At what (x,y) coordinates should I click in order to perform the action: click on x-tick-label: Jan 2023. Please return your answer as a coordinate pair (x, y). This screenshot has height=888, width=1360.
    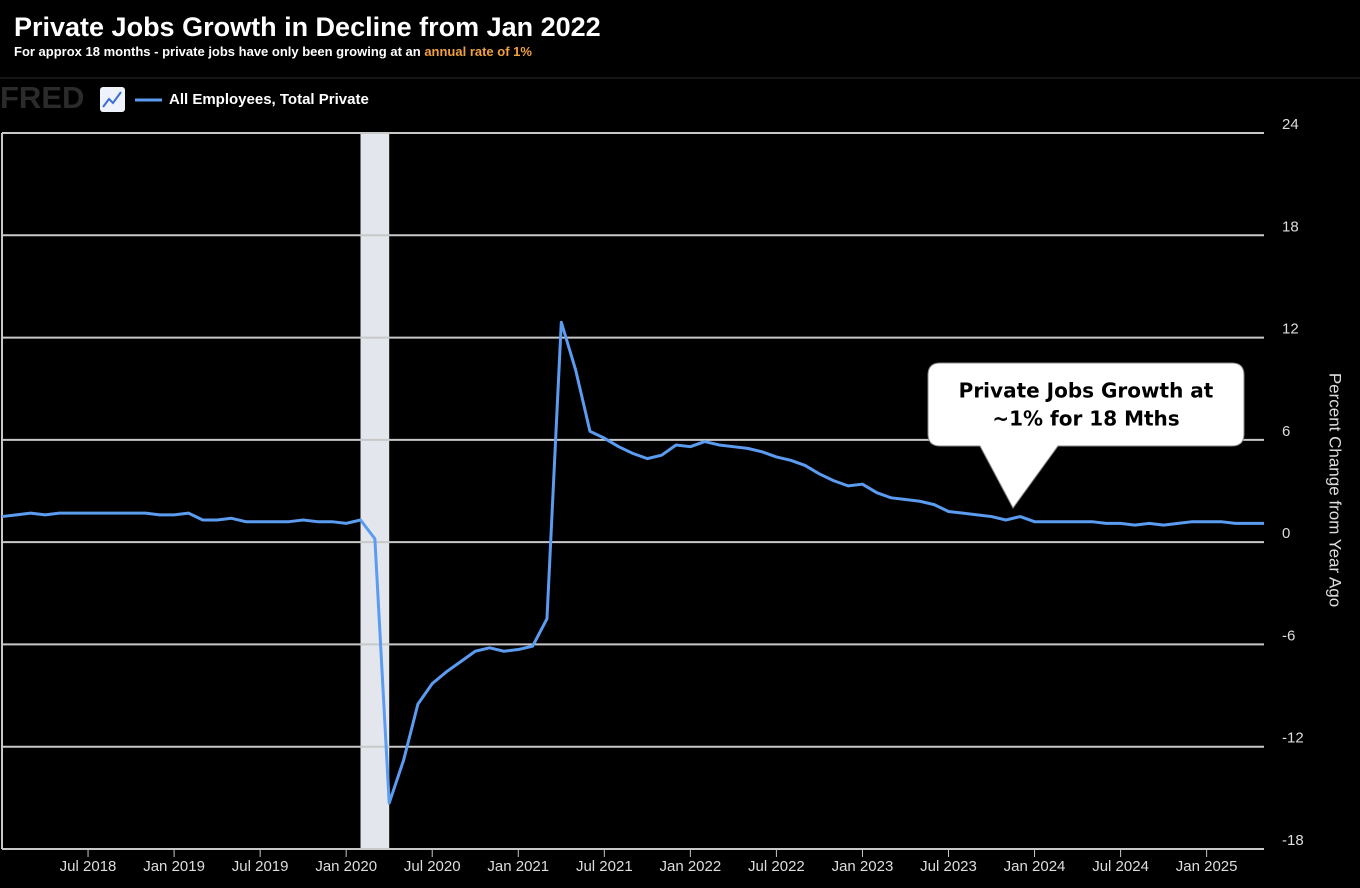
    Looking at the image, I should click on (863, 866).